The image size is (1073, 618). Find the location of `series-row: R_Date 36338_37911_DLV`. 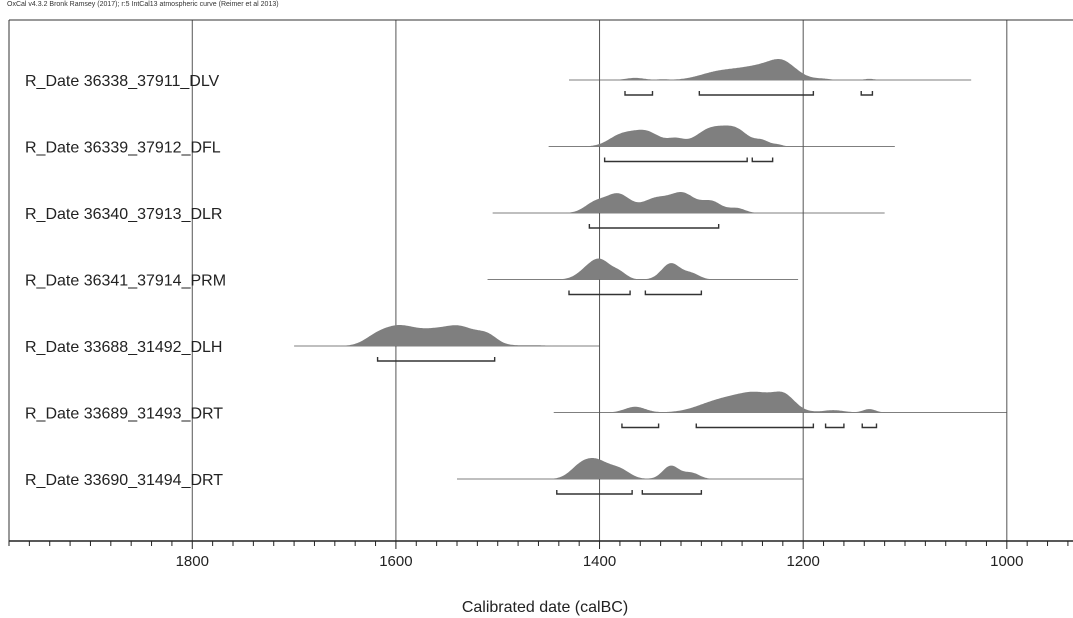

series-row: R_Date 36338_37911_DLV is located at coordinates (498, 77).